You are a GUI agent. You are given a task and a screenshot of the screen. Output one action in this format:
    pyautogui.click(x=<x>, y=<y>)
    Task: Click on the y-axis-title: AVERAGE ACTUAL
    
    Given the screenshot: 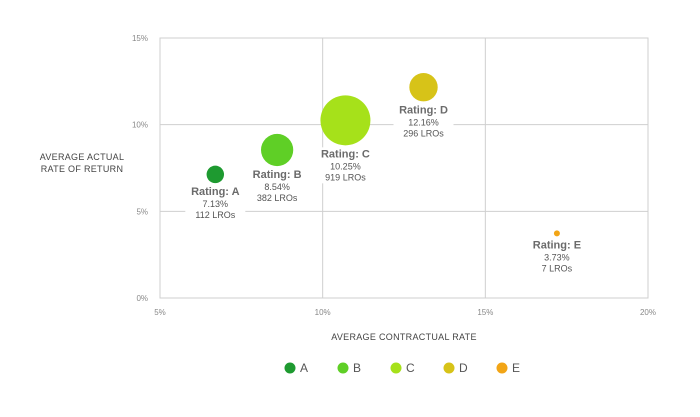 What is the action you would take?
    pyautogui.click(x=82, y=157)
    